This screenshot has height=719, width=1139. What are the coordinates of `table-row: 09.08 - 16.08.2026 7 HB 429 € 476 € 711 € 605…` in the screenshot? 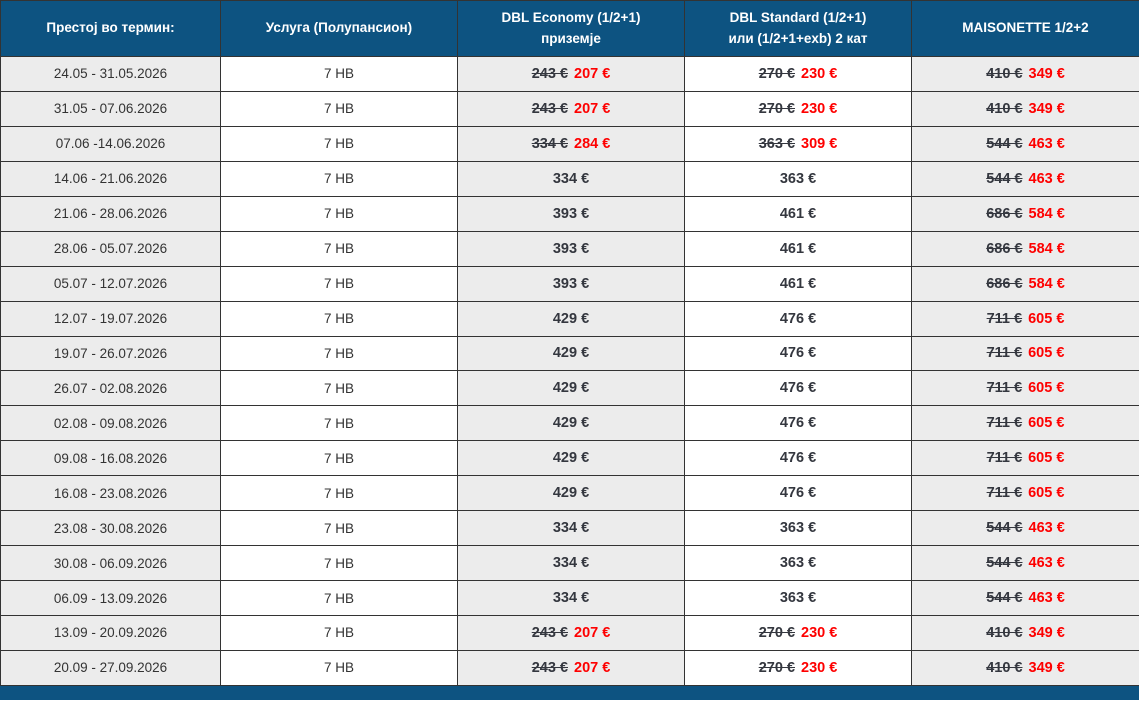 It's located at (569, 458).